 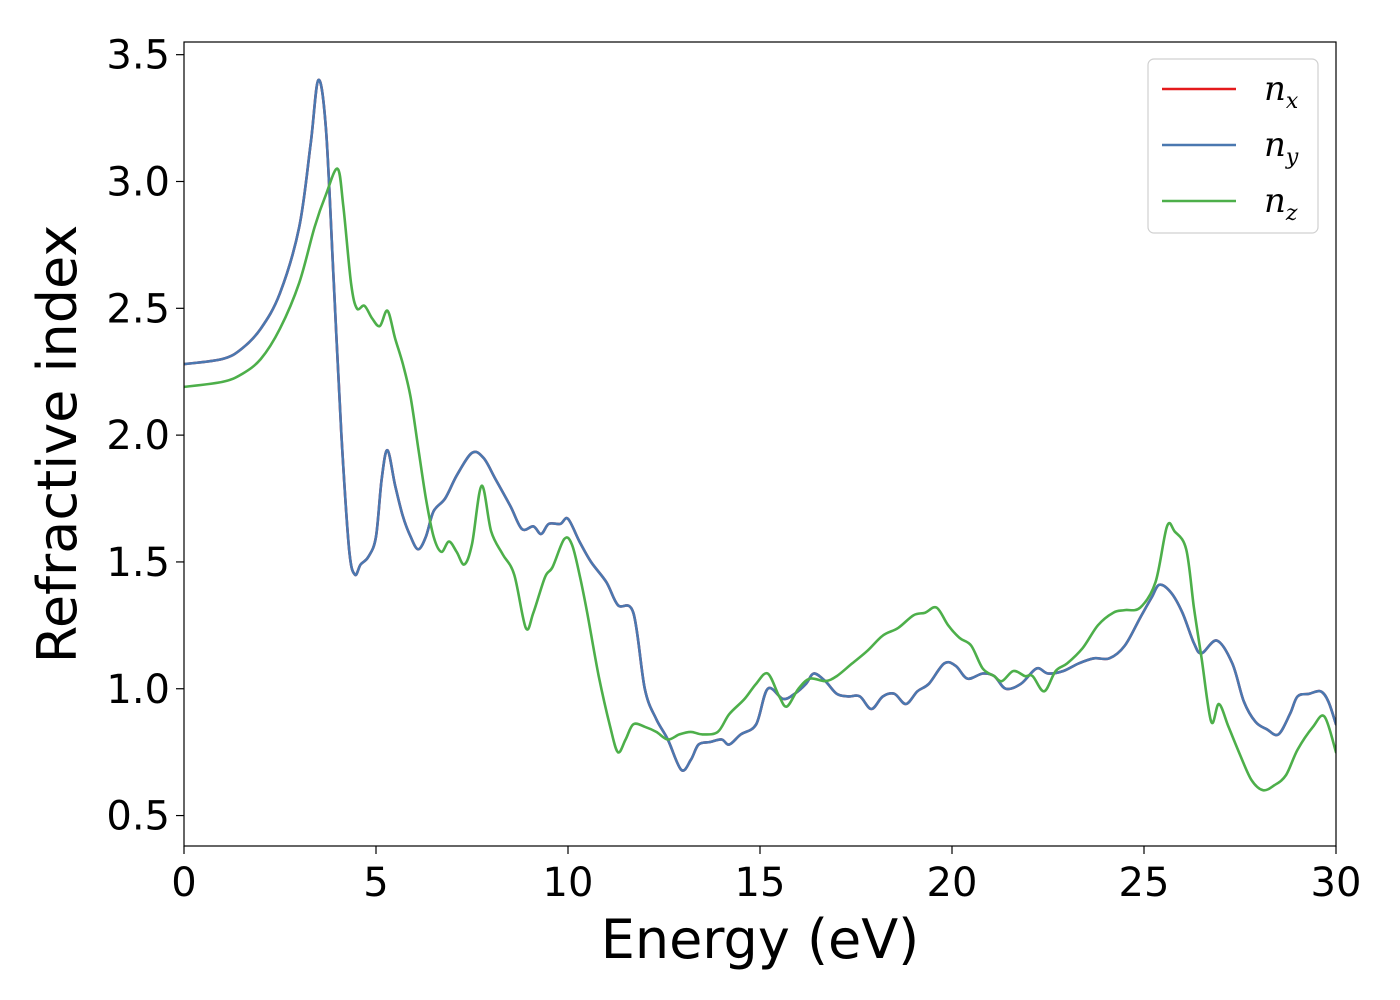 What do you see at coordinates (183, 883) in the screenshot?
I see `x-tick-label: 0` at bounding box center [183, 883].